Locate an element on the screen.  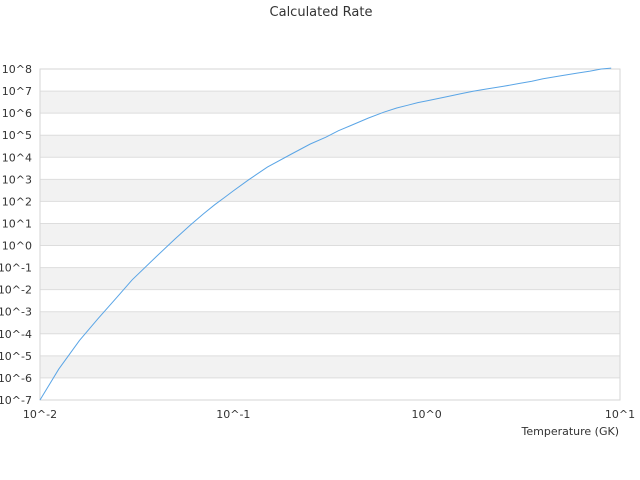
y-tick-label: 10^3 is located at coordinates (17, 179).